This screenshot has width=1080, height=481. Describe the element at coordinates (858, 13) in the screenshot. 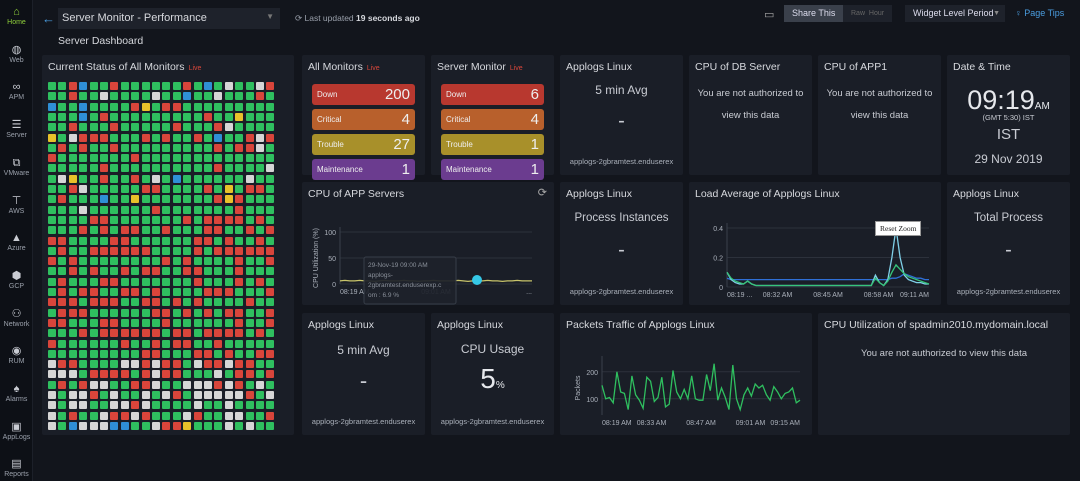

I see `raw-toggle: Raw` at that location.